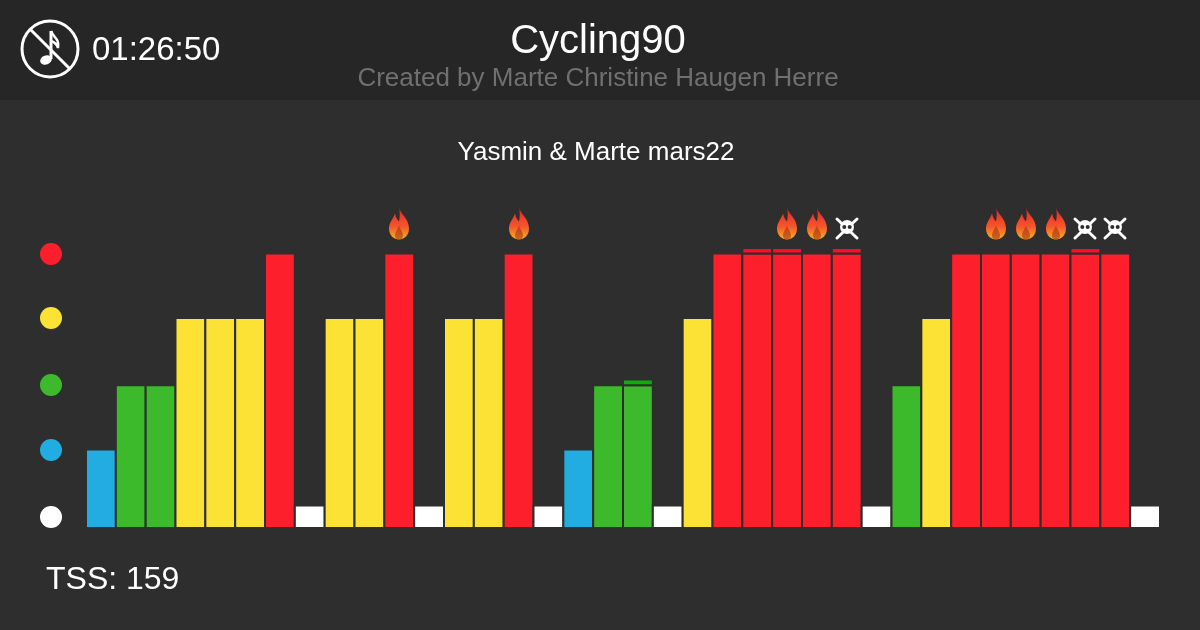 This screenshot has height=630, width=1200. I want to click on text: Yasmin & Marte mars22, so click(596, 151).